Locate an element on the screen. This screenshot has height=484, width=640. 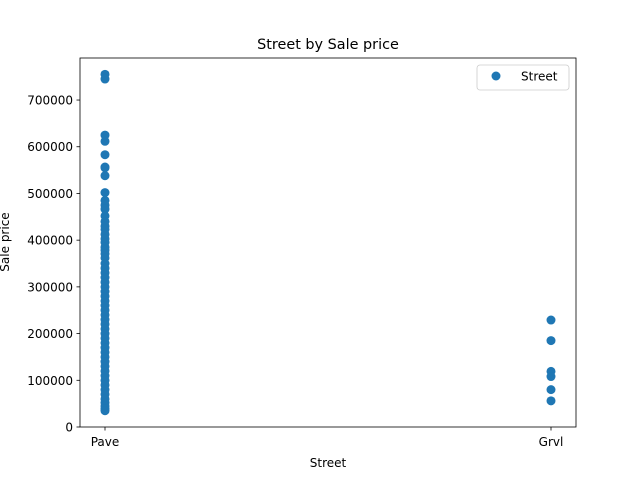
y-tick-label: 600000 is located at coordinates (50, 147).